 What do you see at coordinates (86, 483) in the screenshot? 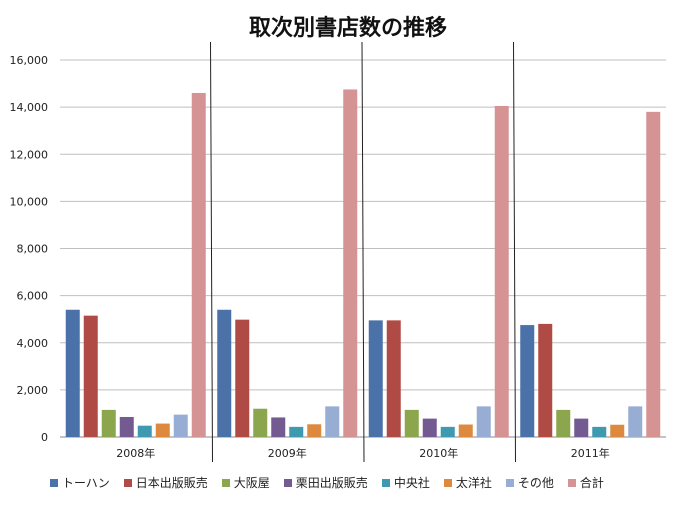
I see `legend-label: トーハン` at bounding box center [86, 483].